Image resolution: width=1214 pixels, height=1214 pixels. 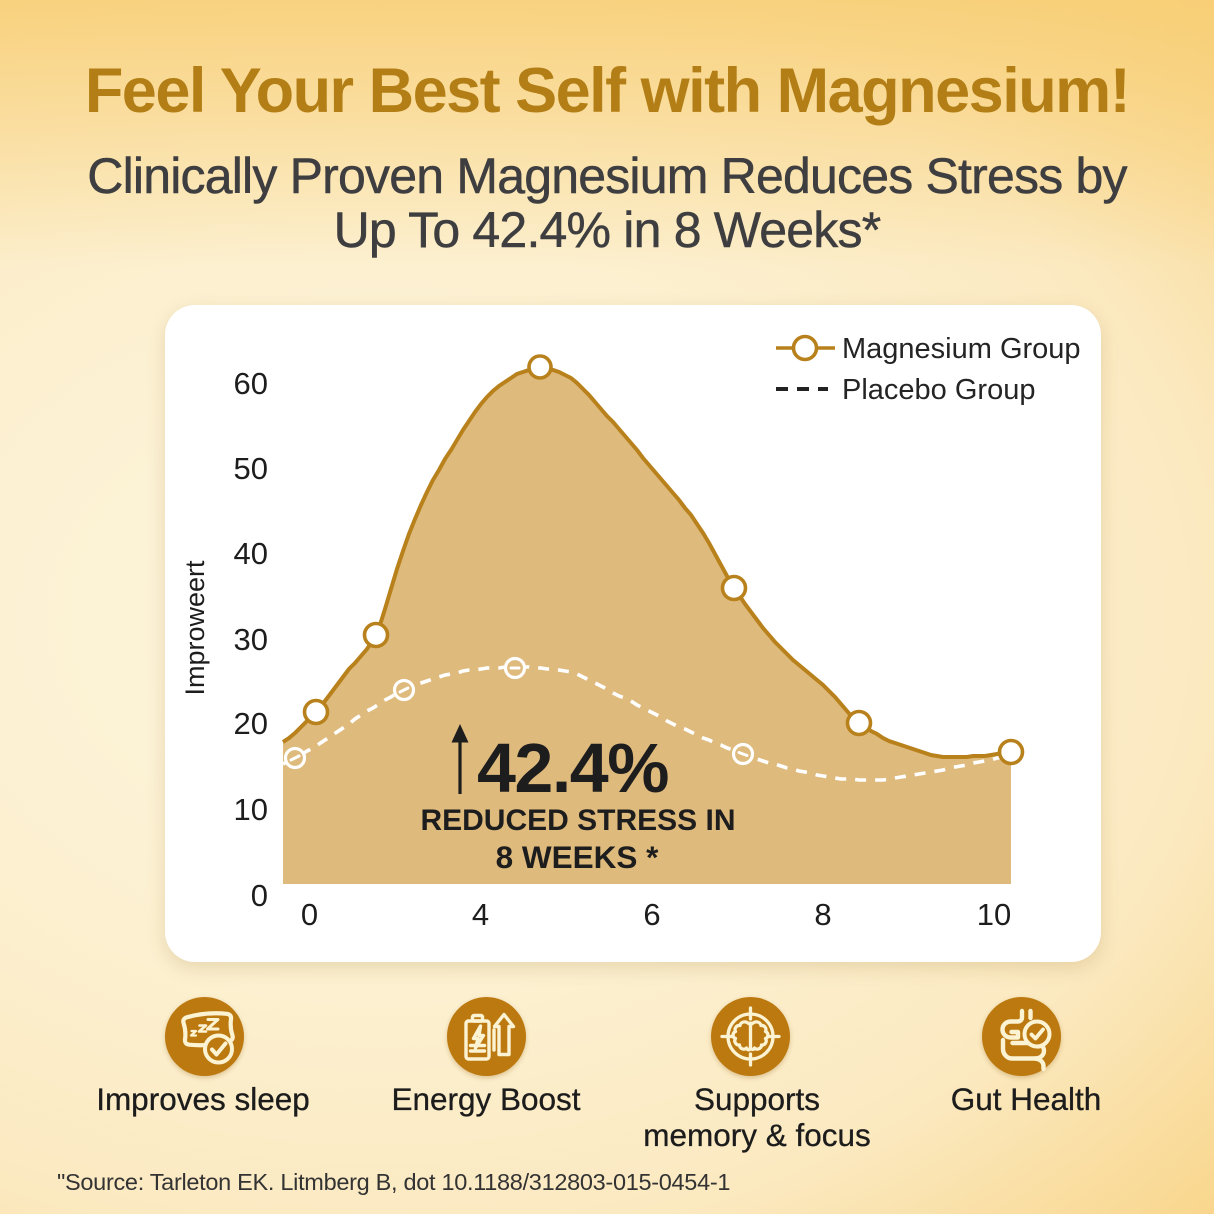 What do you see at coordinates (572, 768) in the screenshot?
I see `svg-text: 42.4%` at bounding box center [572, 768].